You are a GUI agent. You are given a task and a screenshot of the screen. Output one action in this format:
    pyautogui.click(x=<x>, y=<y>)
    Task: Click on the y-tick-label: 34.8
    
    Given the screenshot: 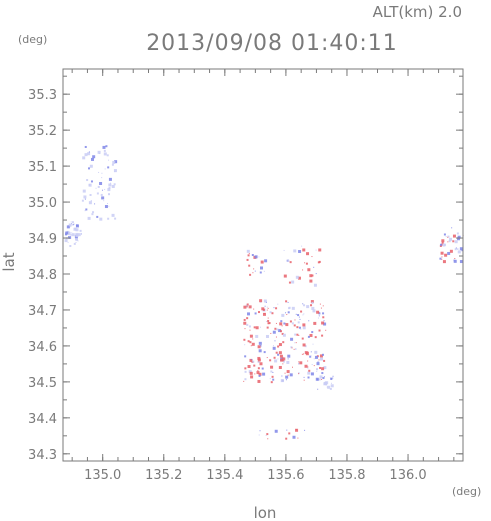 What is the action you would take?
    pyautogui.click(x=42, y=275)
    